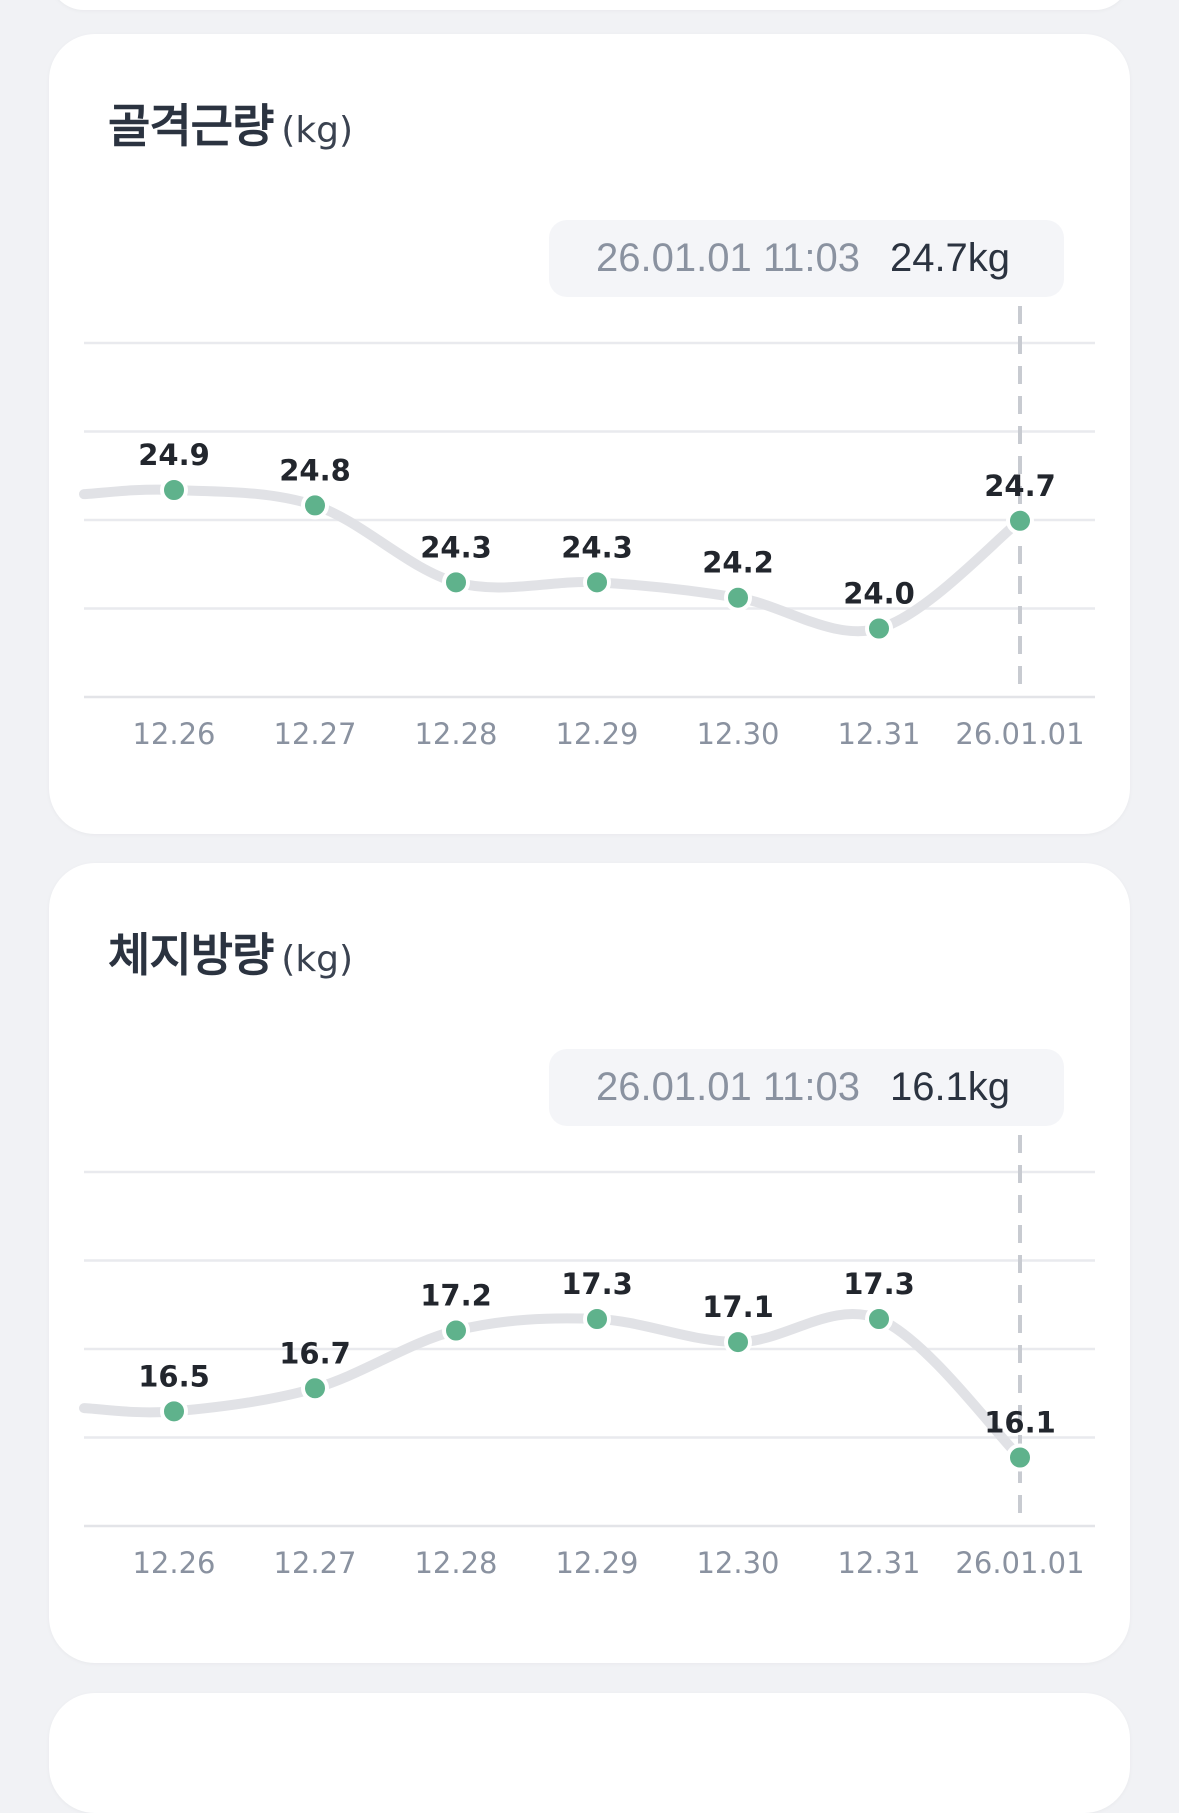 The width and height of the screenshot is (1179, 1813). Describe the element at coordinates (174, 455) in the screenshot. I see `data-label: 24.9` at that location.